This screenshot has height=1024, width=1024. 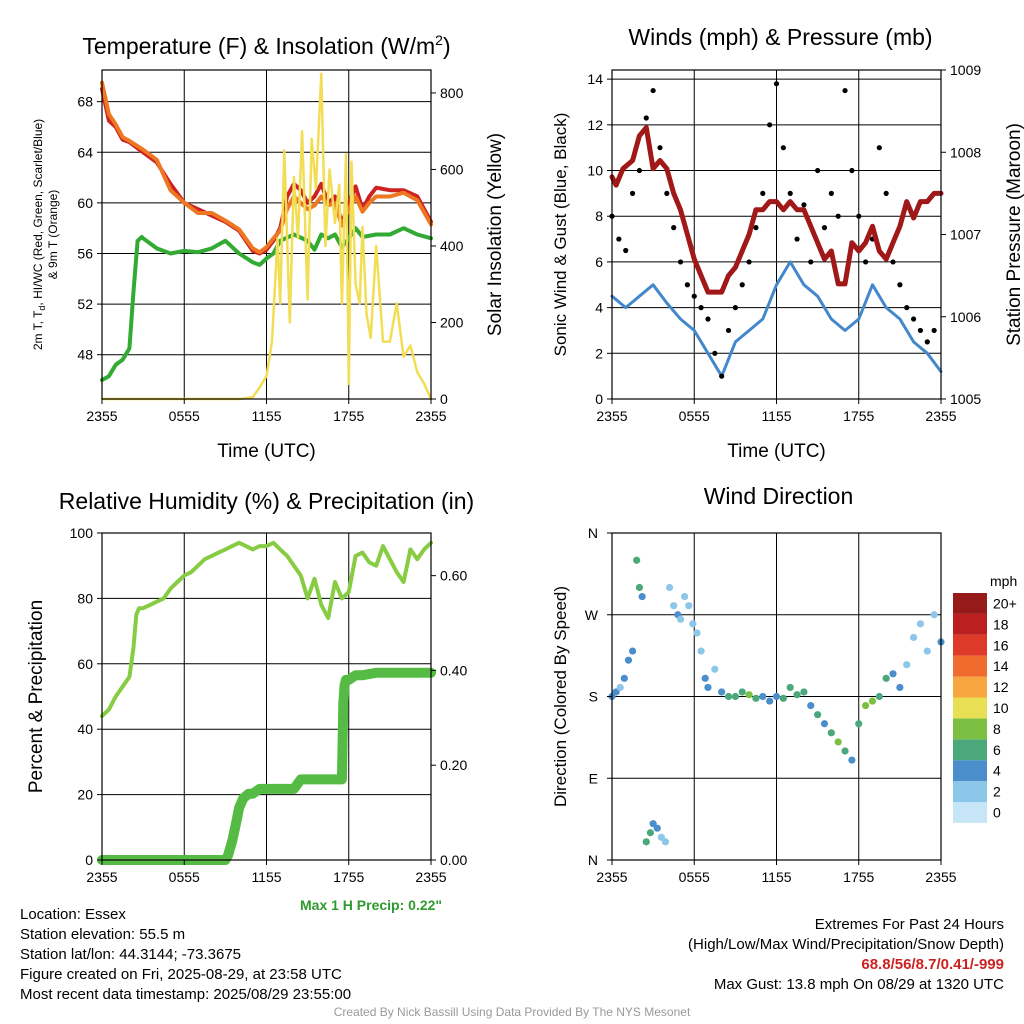 What do you see at coordinates (1001, 687) in the screenshot?
I see `colorbar-label: 12` at bounding box center [1001, 687].